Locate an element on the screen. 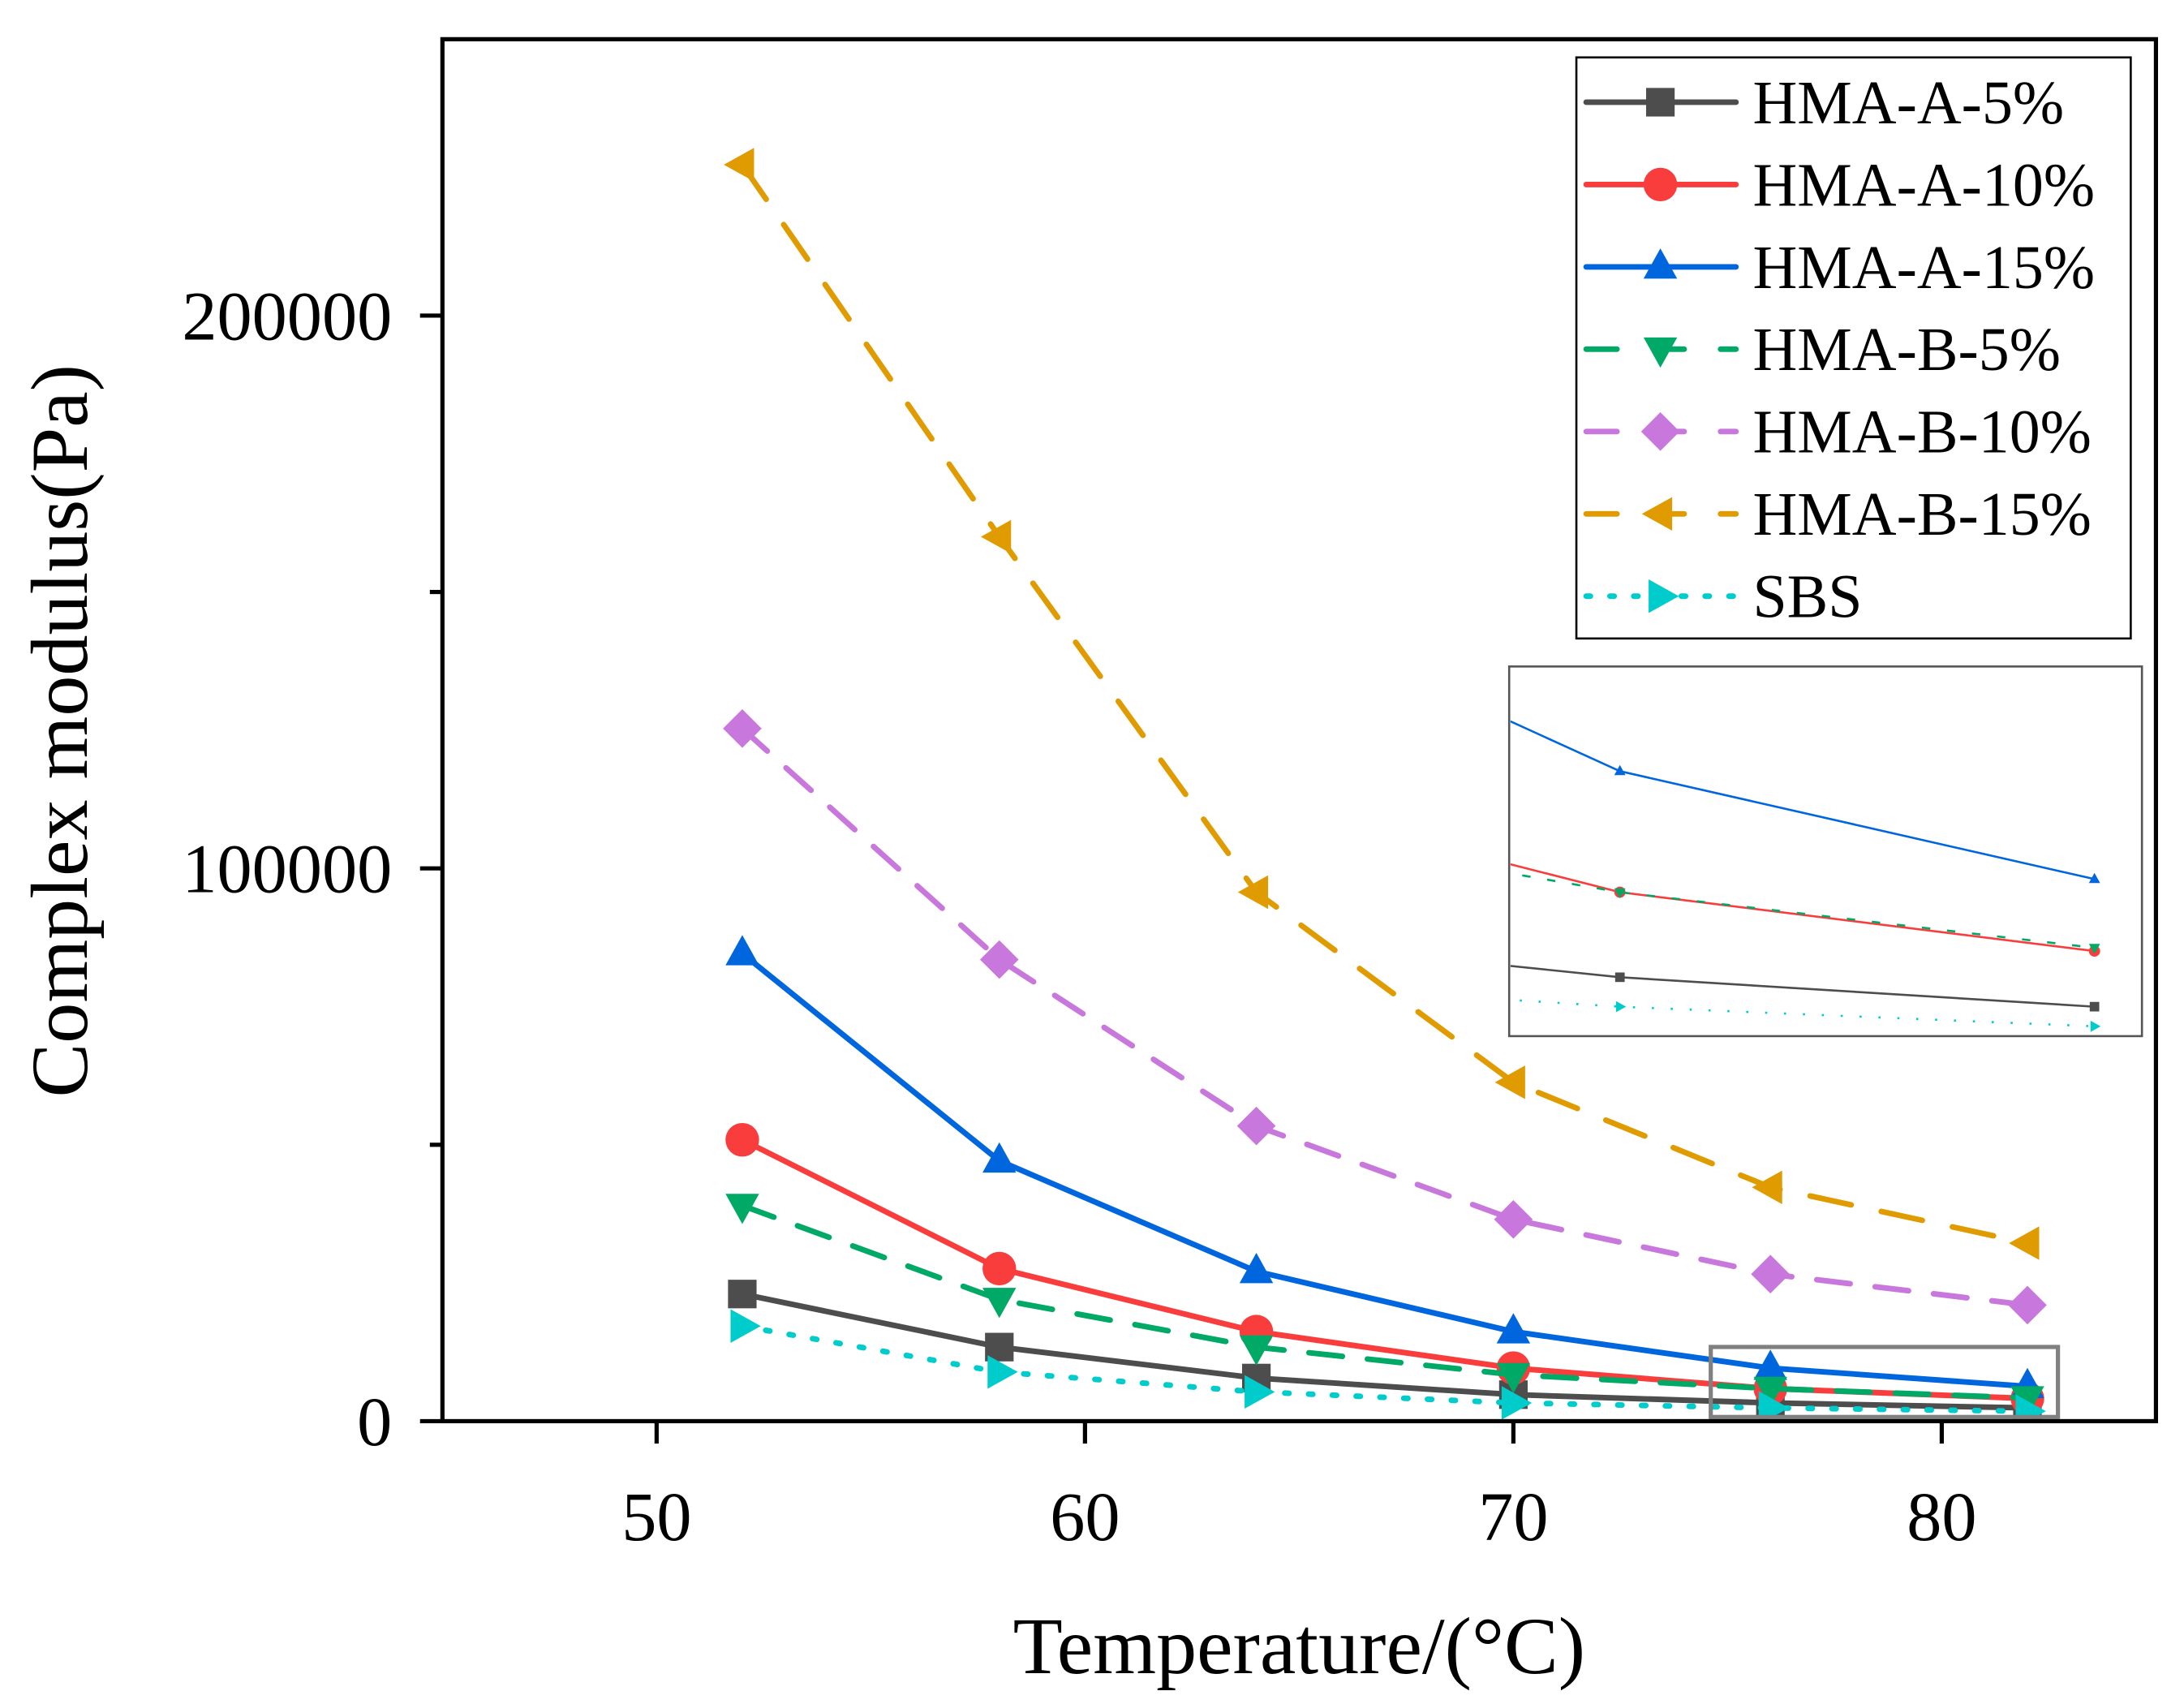  data-point-hma-a-5pct is located at coordinates (743, 1294).